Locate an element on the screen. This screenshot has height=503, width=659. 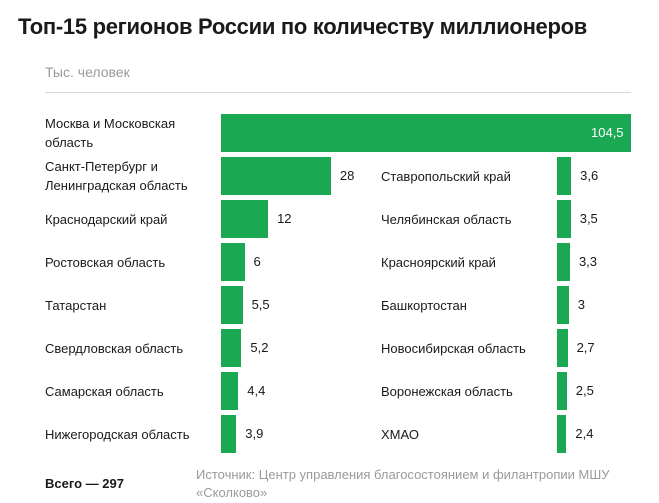
category-label: Краснодарский край is located at coordinates (106, 219).